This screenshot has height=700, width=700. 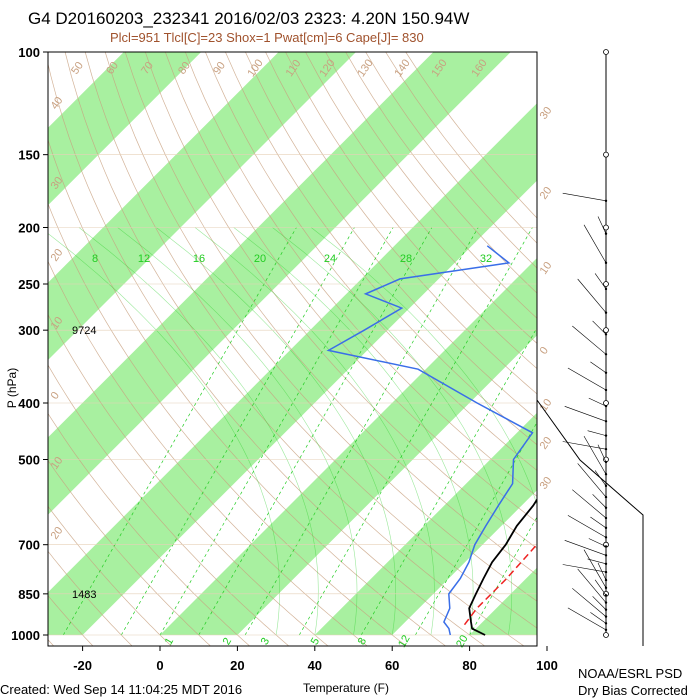 I want to click on mixing-ratio-bottom-label: 3, so click(x=265, y=641).